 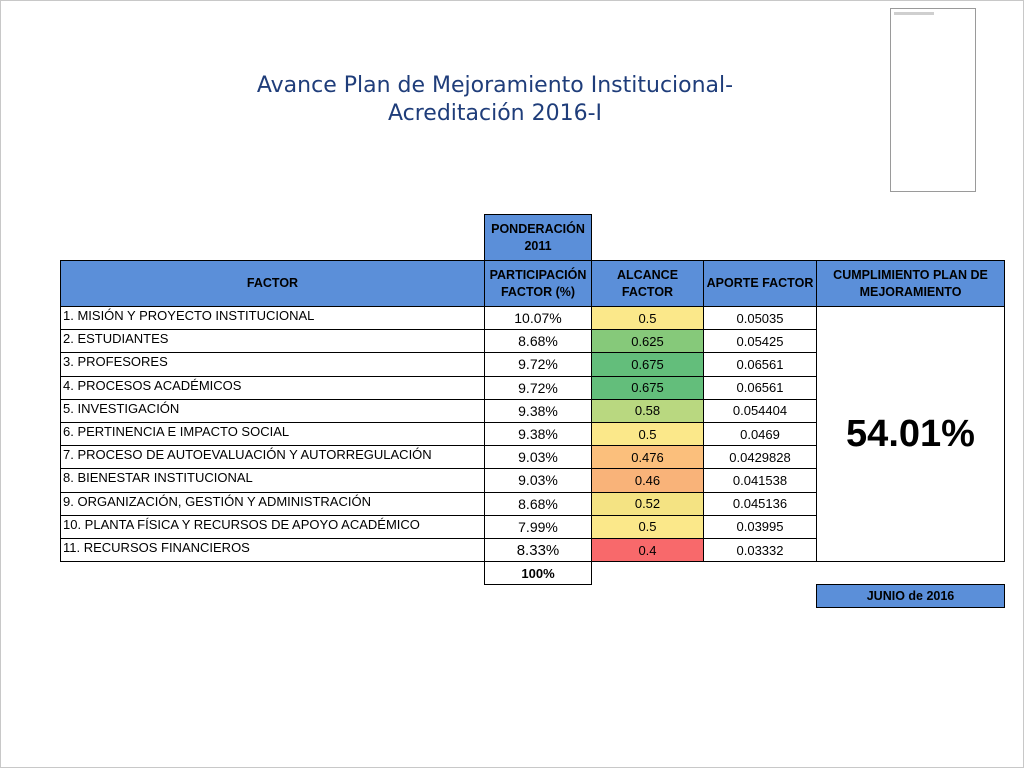 I want to click on thumbnail-preview, so click(x=933, y=100).